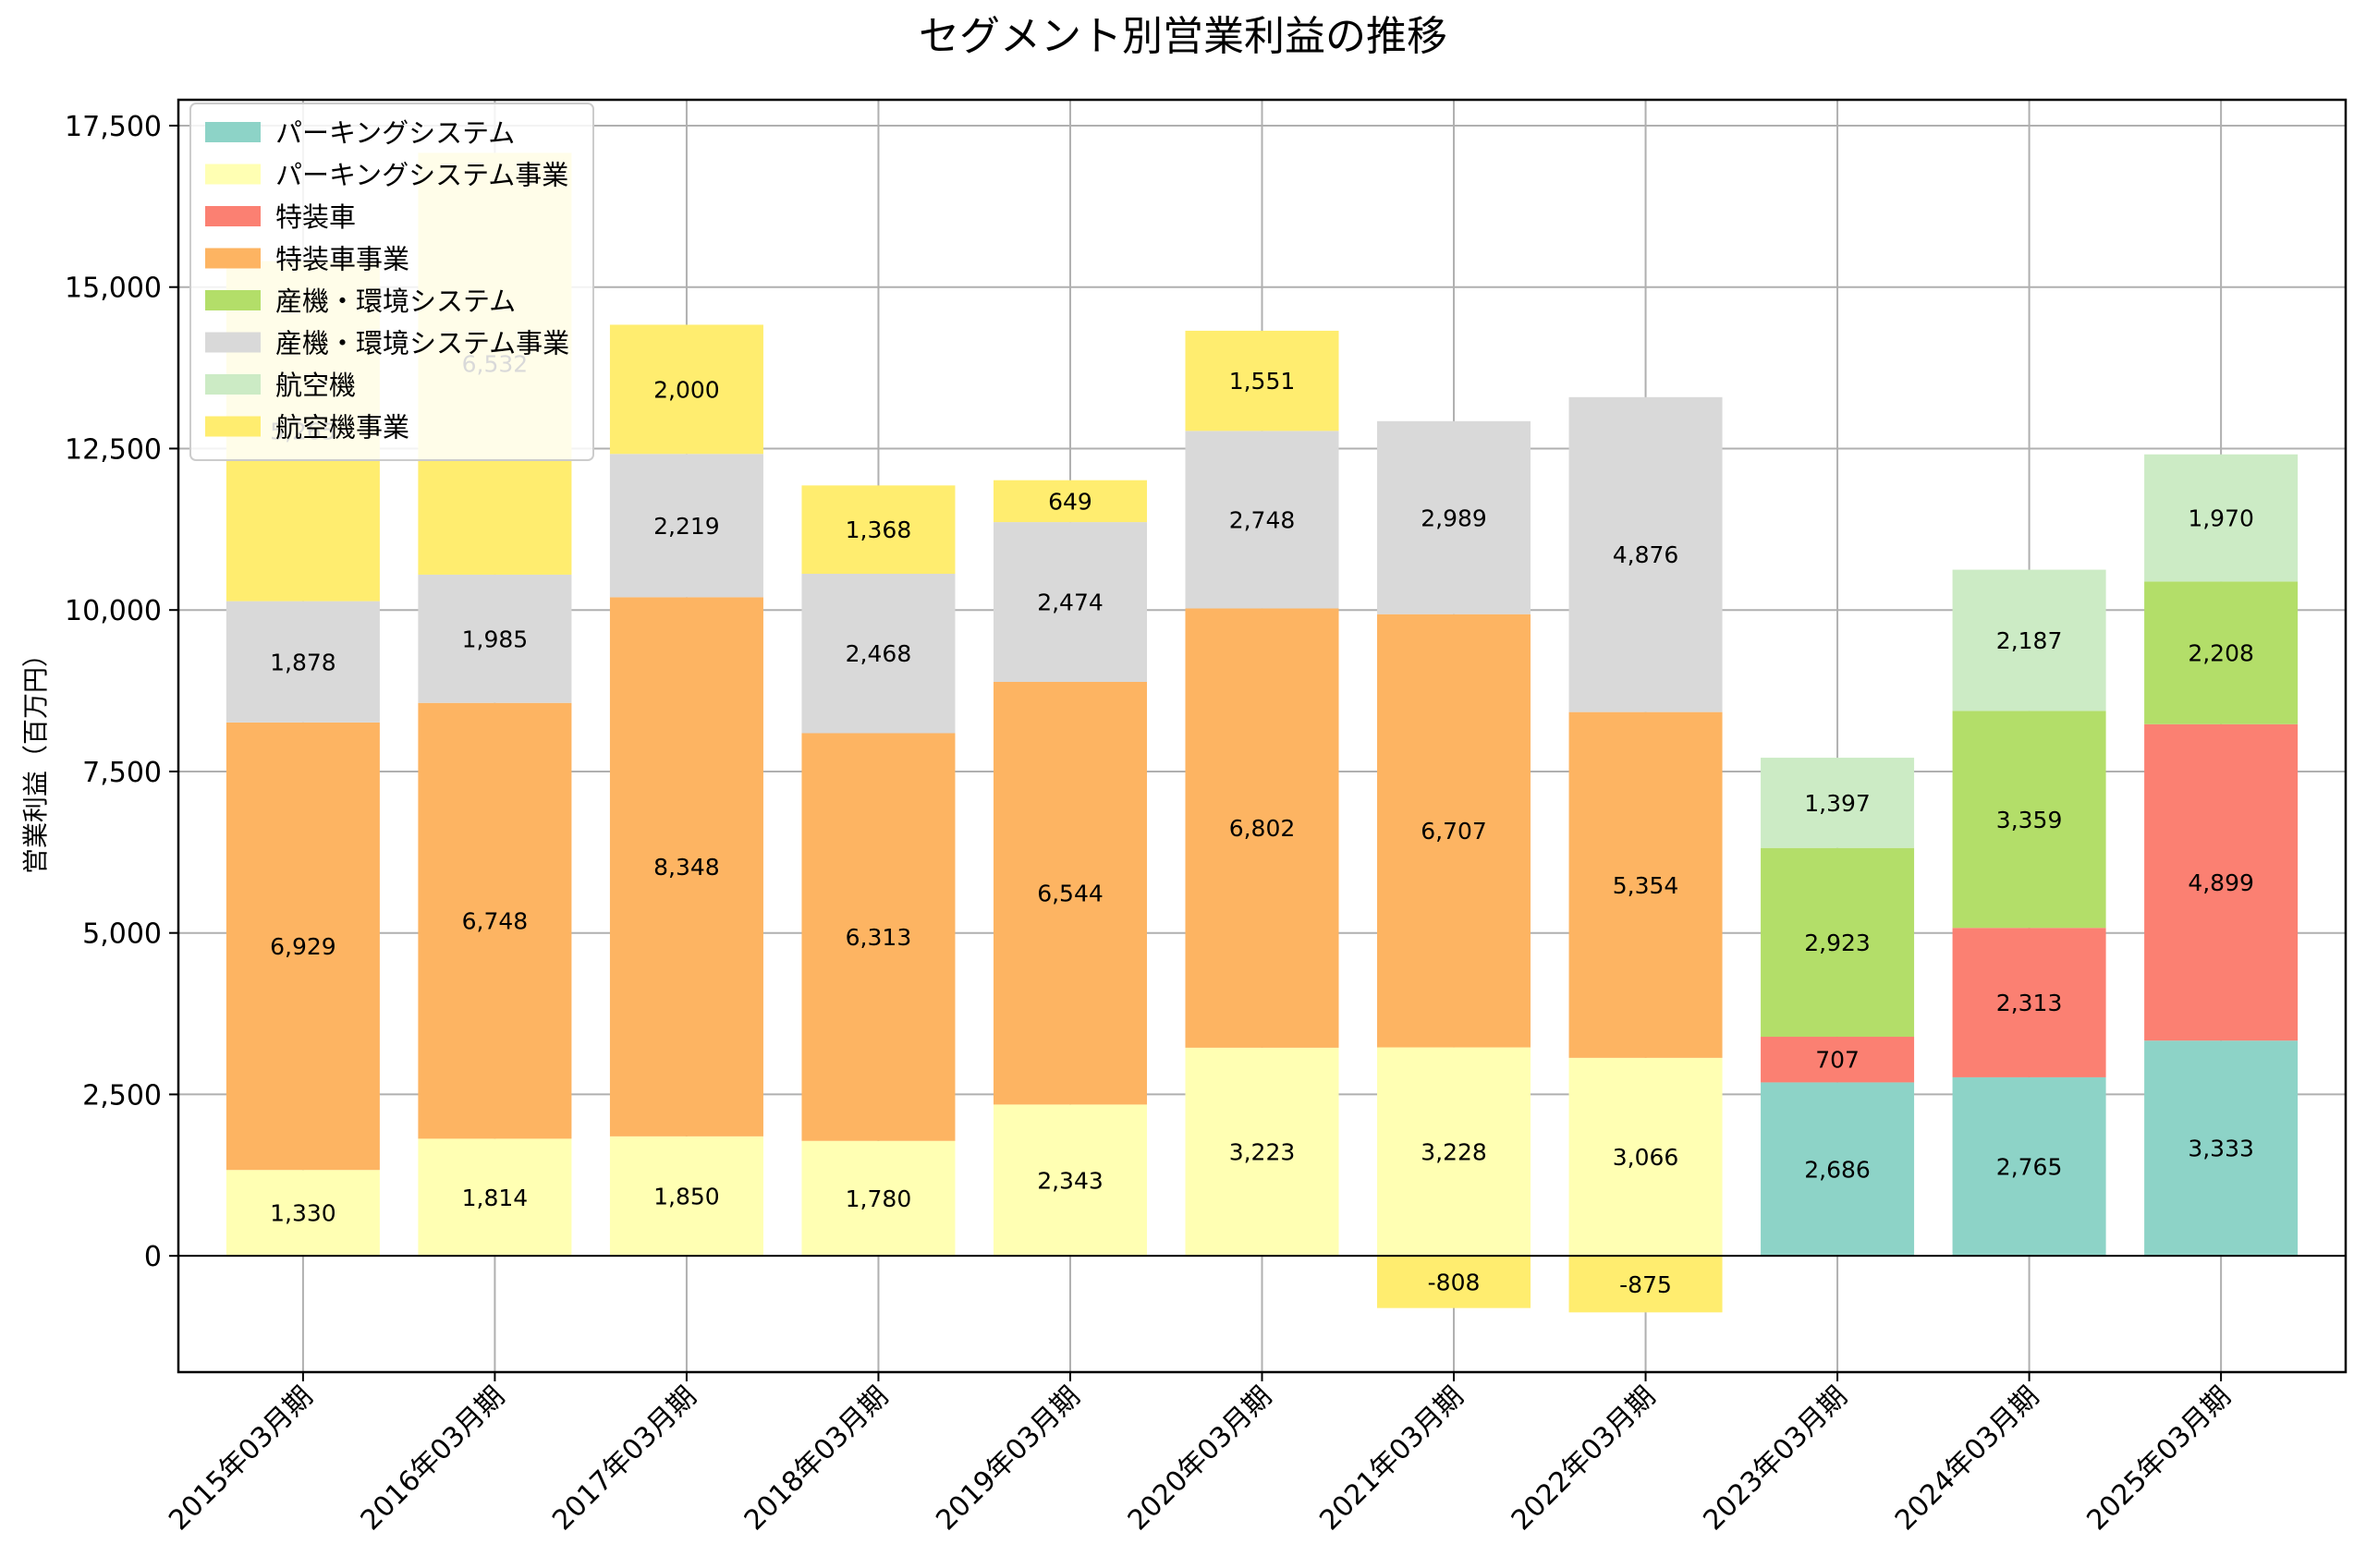  What do you see at coordinates (422, 343) in the screenshot?
I see `legend-label: 産機・環境システム事業` at bounding box center [422, 343].